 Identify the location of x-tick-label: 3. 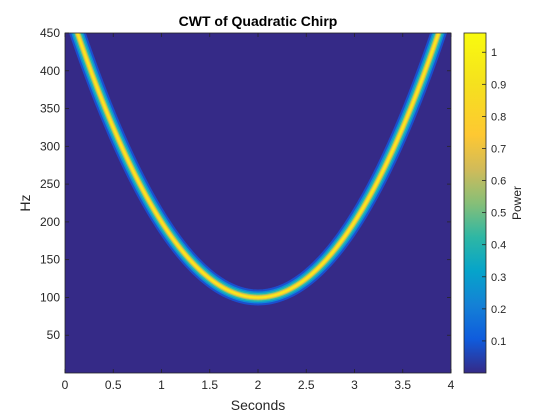
(354, 385).